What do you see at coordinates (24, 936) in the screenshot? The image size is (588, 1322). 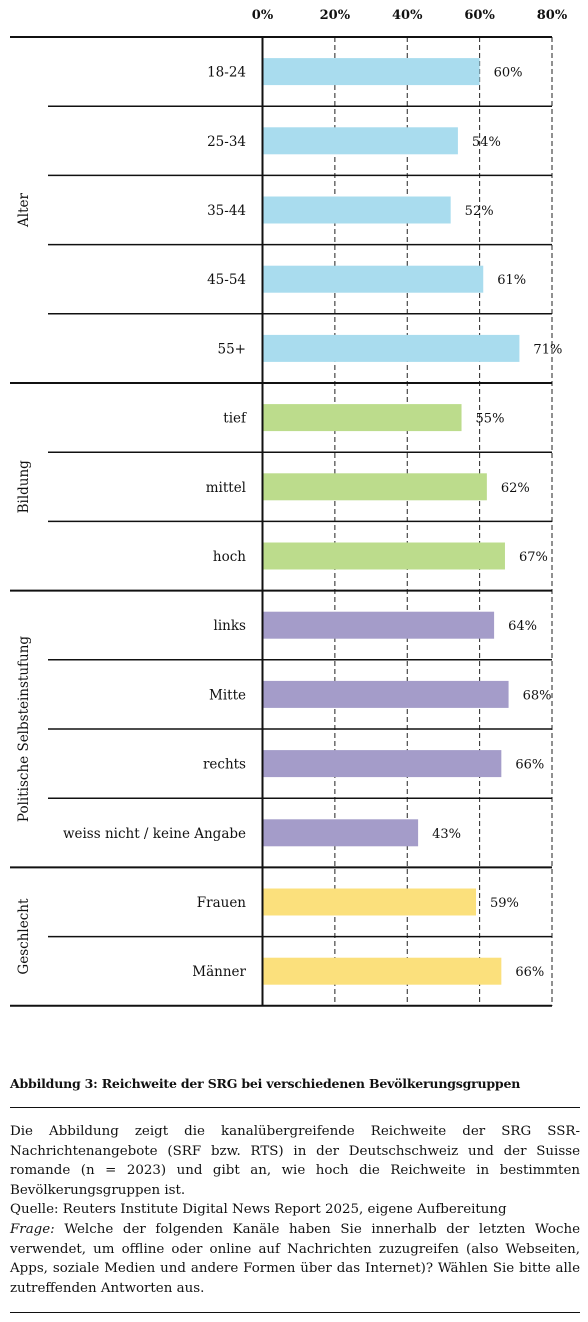 I see `group-label: Geschlecht` at bounding box center [24, 936].